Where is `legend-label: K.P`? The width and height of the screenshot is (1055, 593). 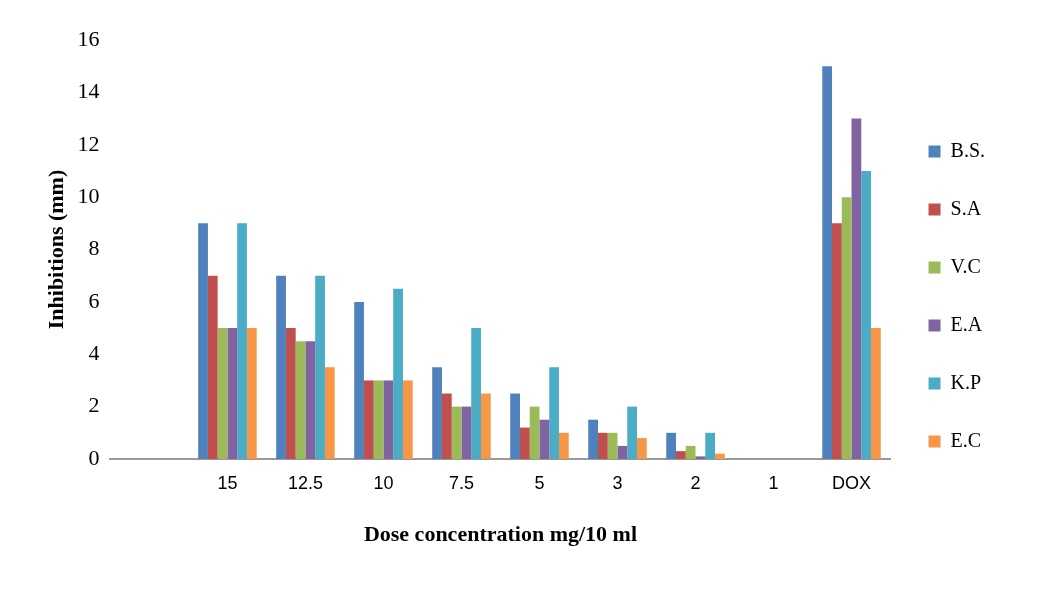 legend-label: K.P is located at coordinates (966, 381).